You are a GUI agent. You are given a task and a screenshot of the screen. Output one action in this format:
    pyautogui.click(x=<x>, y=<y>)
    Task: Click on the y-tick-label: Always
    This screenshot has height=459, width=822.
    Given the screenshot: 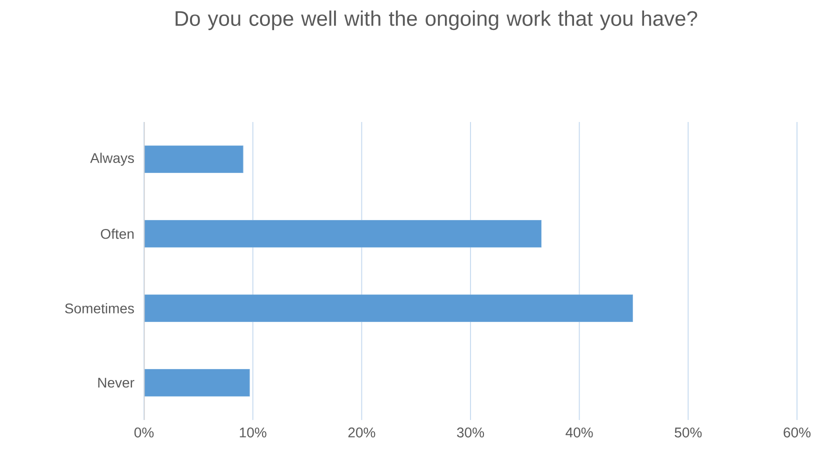 What is the action you would take?
    pyautogui.click(x=112, y=159)
    